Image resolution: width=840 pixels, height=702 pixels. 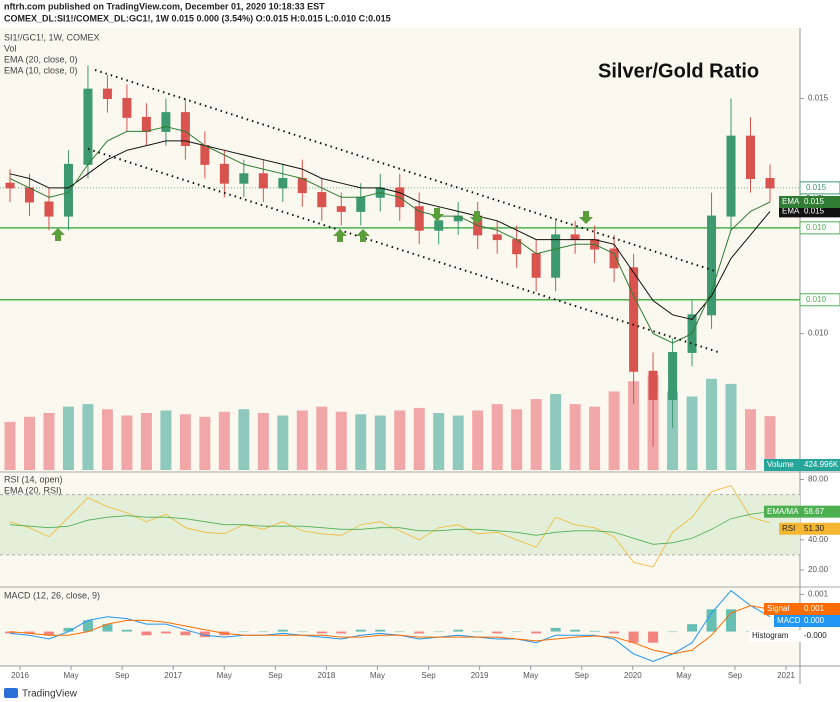 What do you see at coordinates (633, 675) in the screenshot?
I see `x-tick-label: 2020` at bounding box center [633, 675].